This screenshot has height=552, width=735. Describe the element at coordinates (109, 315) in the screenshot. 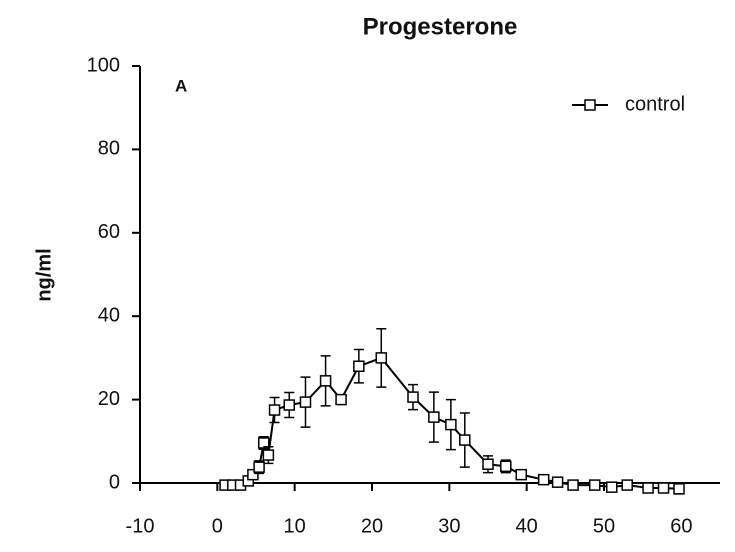

I see `y-tick-label: 40` at that location.